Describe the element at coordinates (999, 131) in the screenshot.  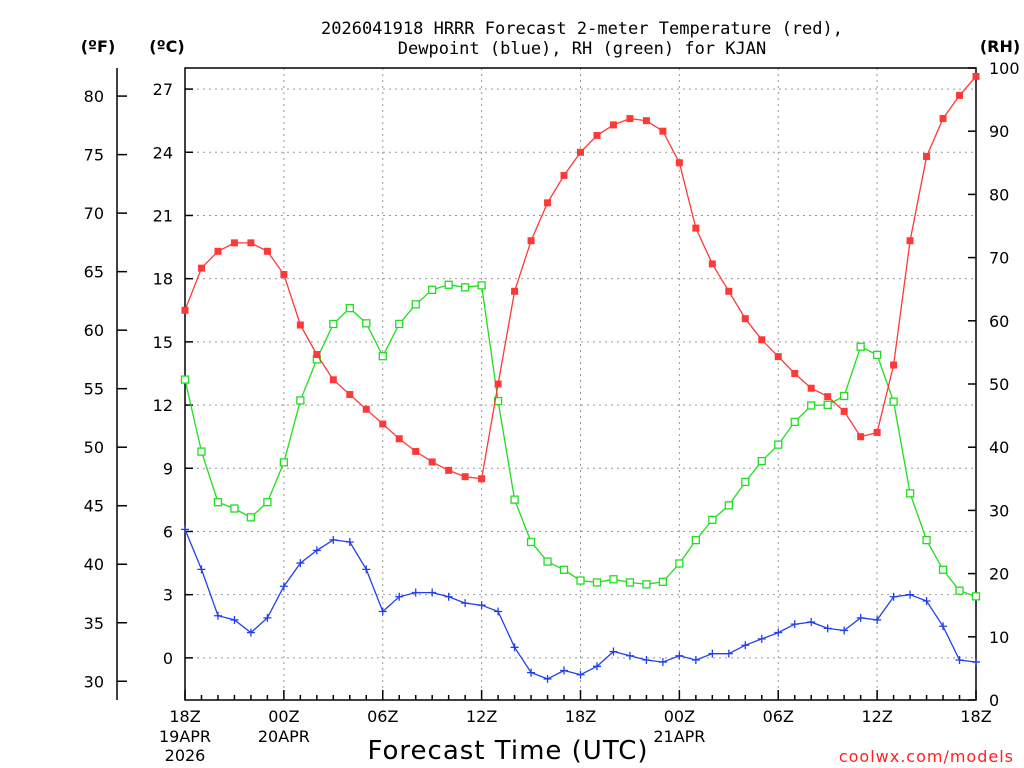
I see `rh-tick-label: 90` at that location.